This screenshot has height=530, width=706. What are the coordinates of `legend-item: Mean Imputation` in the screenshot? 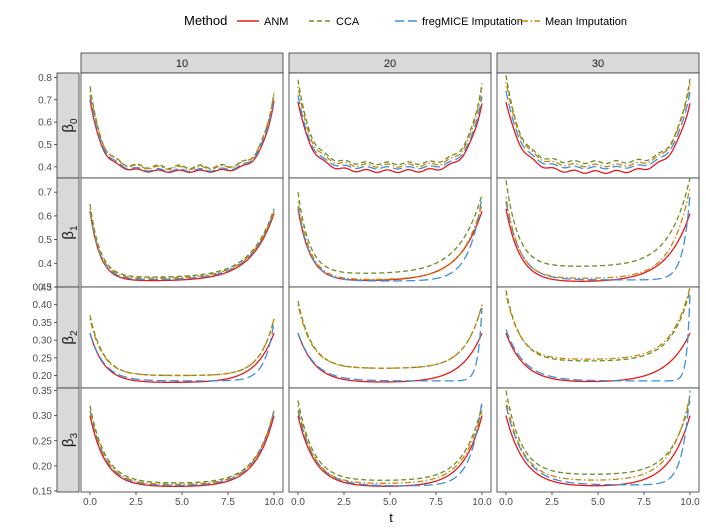 It's located at (572, 22).